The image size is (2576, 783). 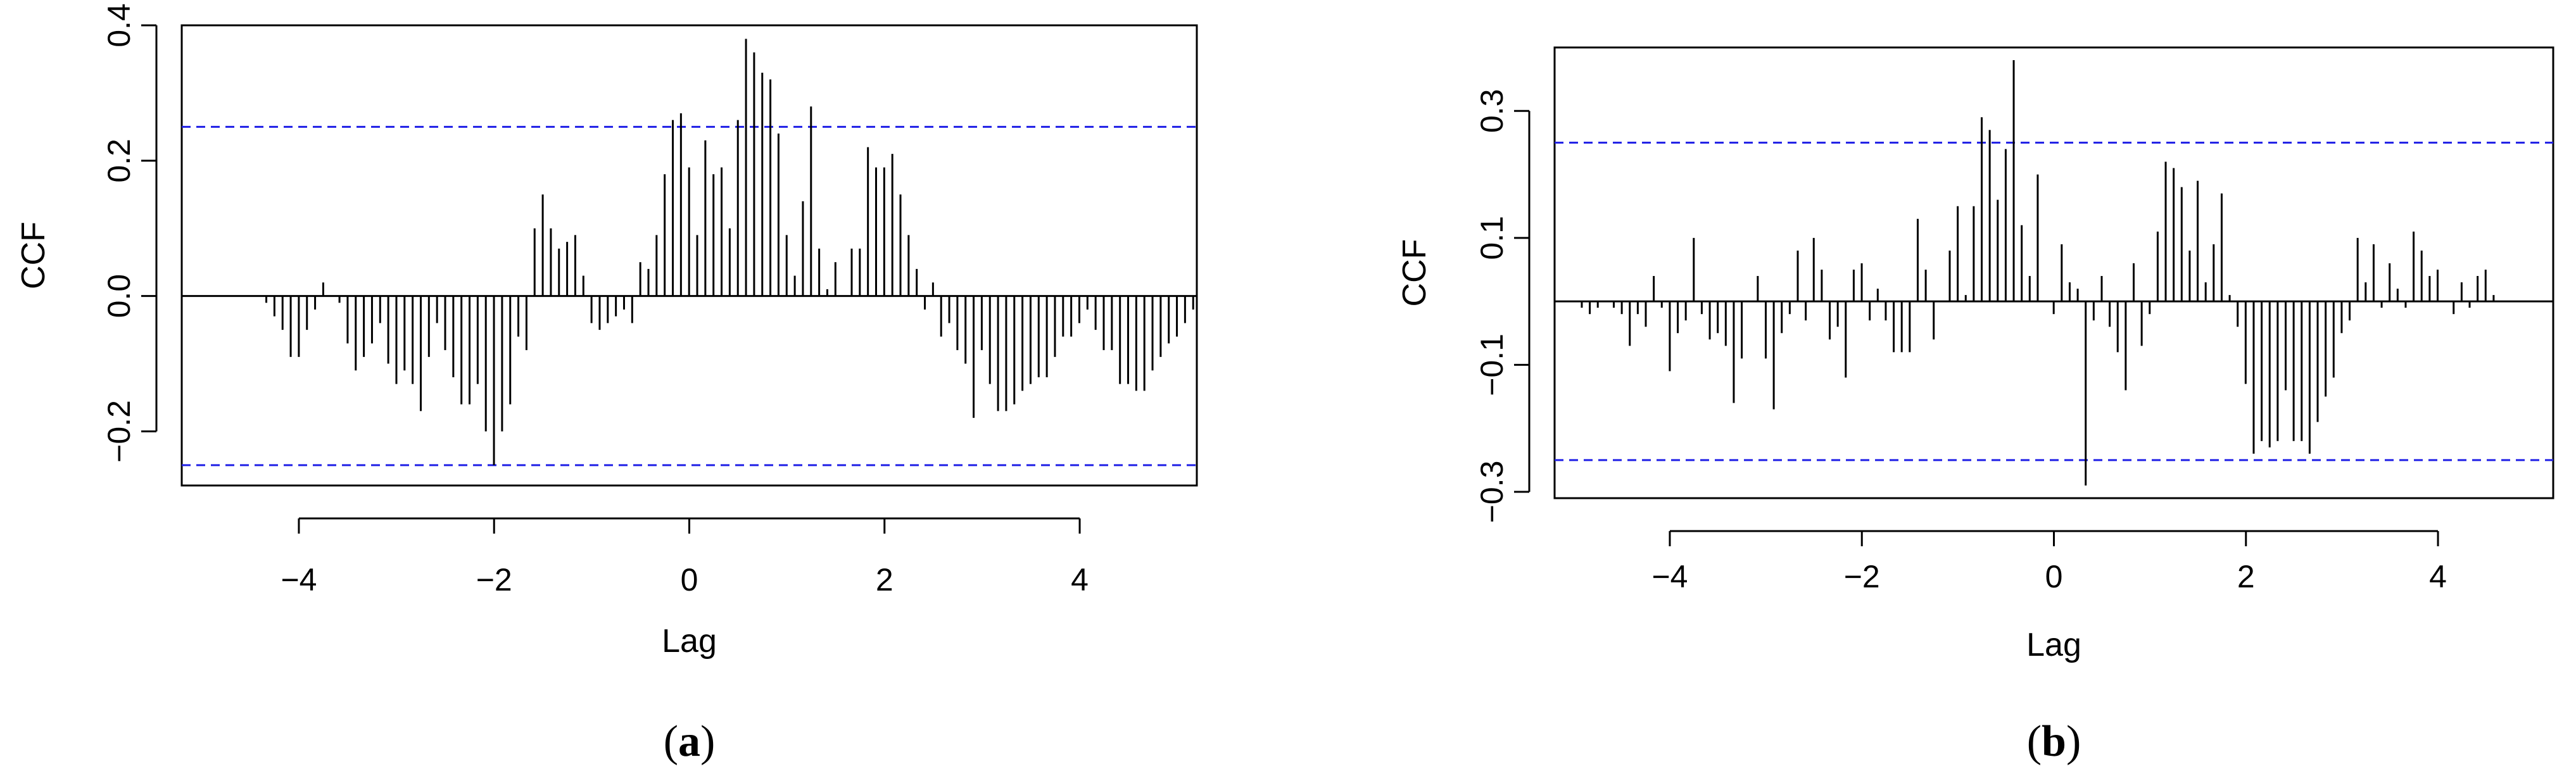 What do you see at coordinates (1492, 492) in the screenshot?
I see `y-tick-label: −0.3` at bounding box center [1492, 492].